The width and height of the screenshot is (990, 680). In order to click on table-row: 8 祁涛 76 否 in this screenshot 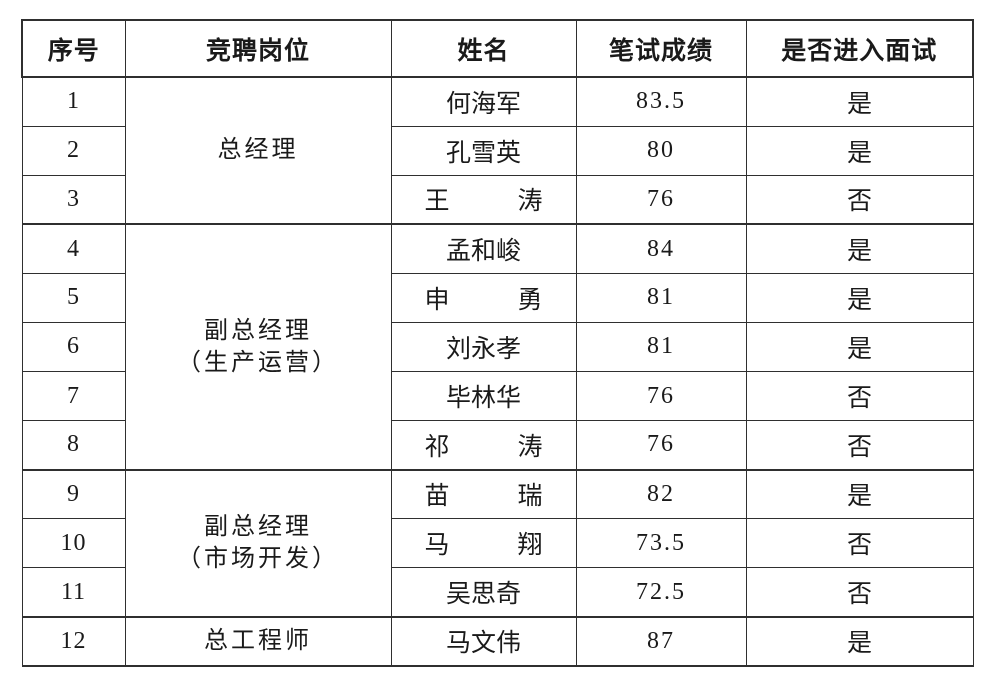, I will do `click(497, 445)`.